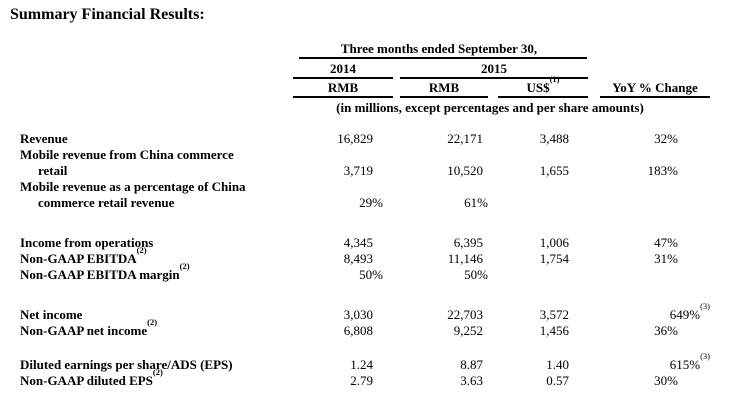 The image size is (737, 401). Describe the element at coordinates (107, 14) in the screenshot. I see `page-title: Summary Financial Results:` at that location.